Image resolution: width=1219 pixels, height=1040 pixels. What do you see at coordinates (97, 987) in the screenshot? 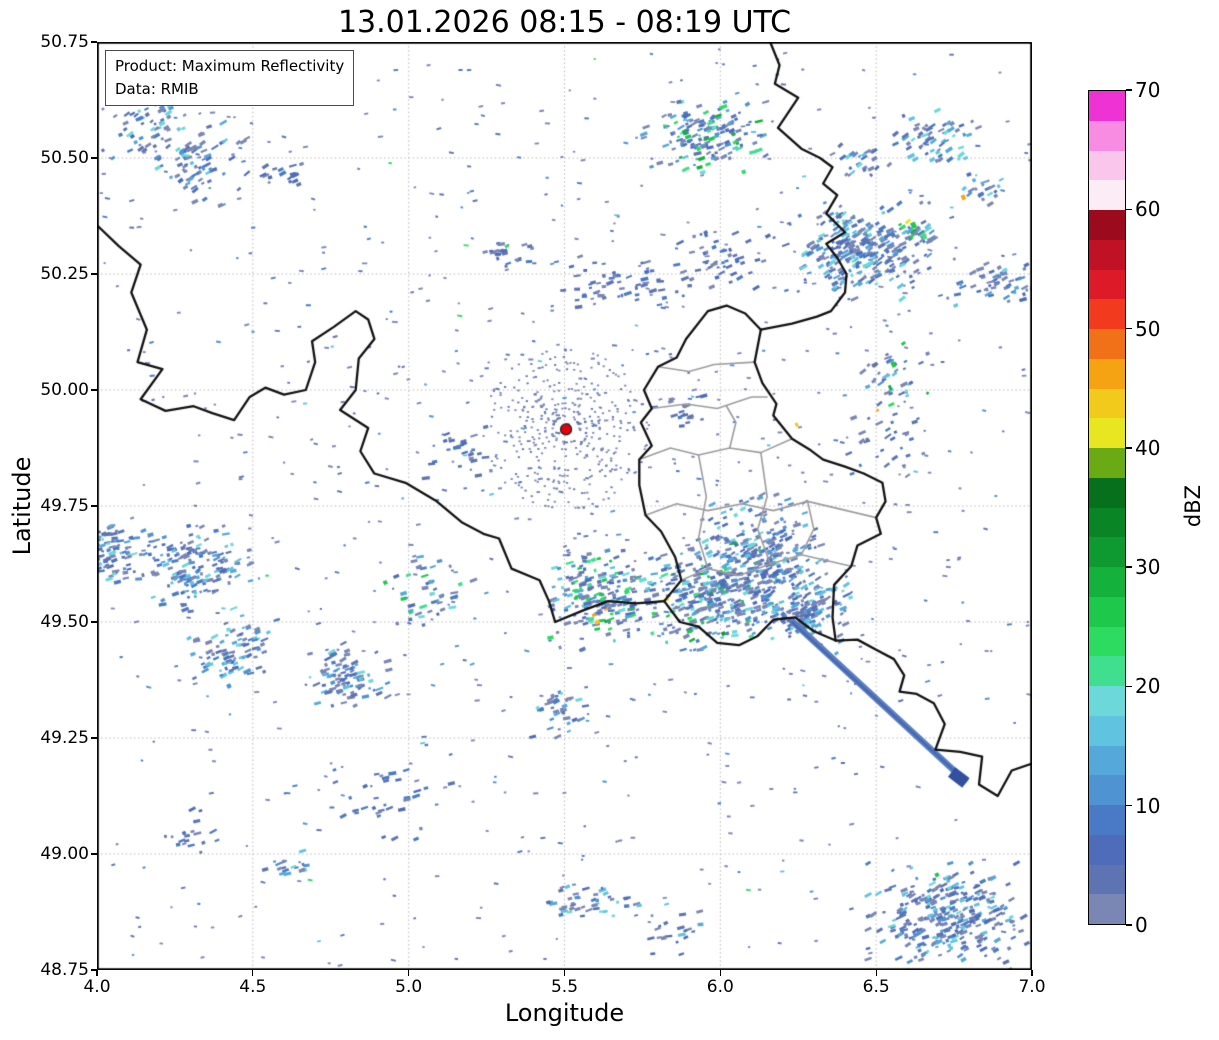
I see `x-tick-label: 4.0` at bounding box center [97, 987].